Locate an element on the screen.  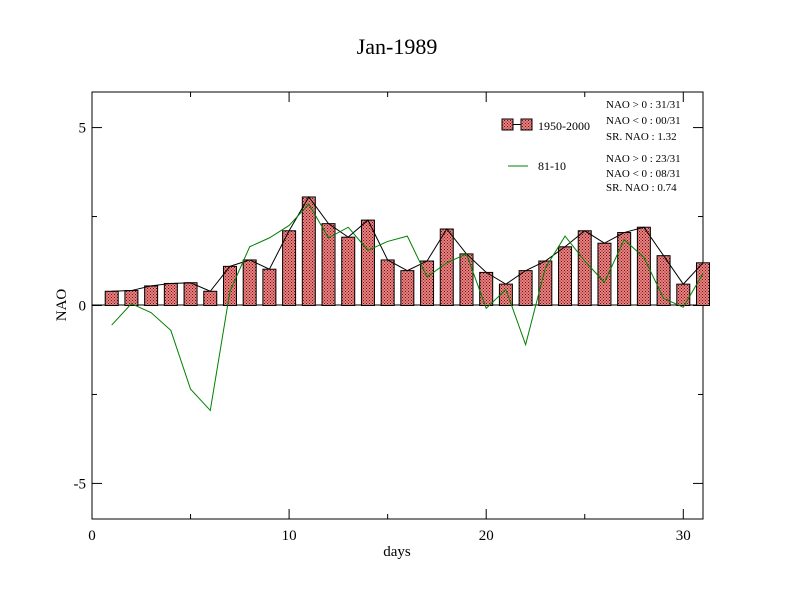
legend-label-1950-2000: 1950-2000 is located at coordinates (564, 126).